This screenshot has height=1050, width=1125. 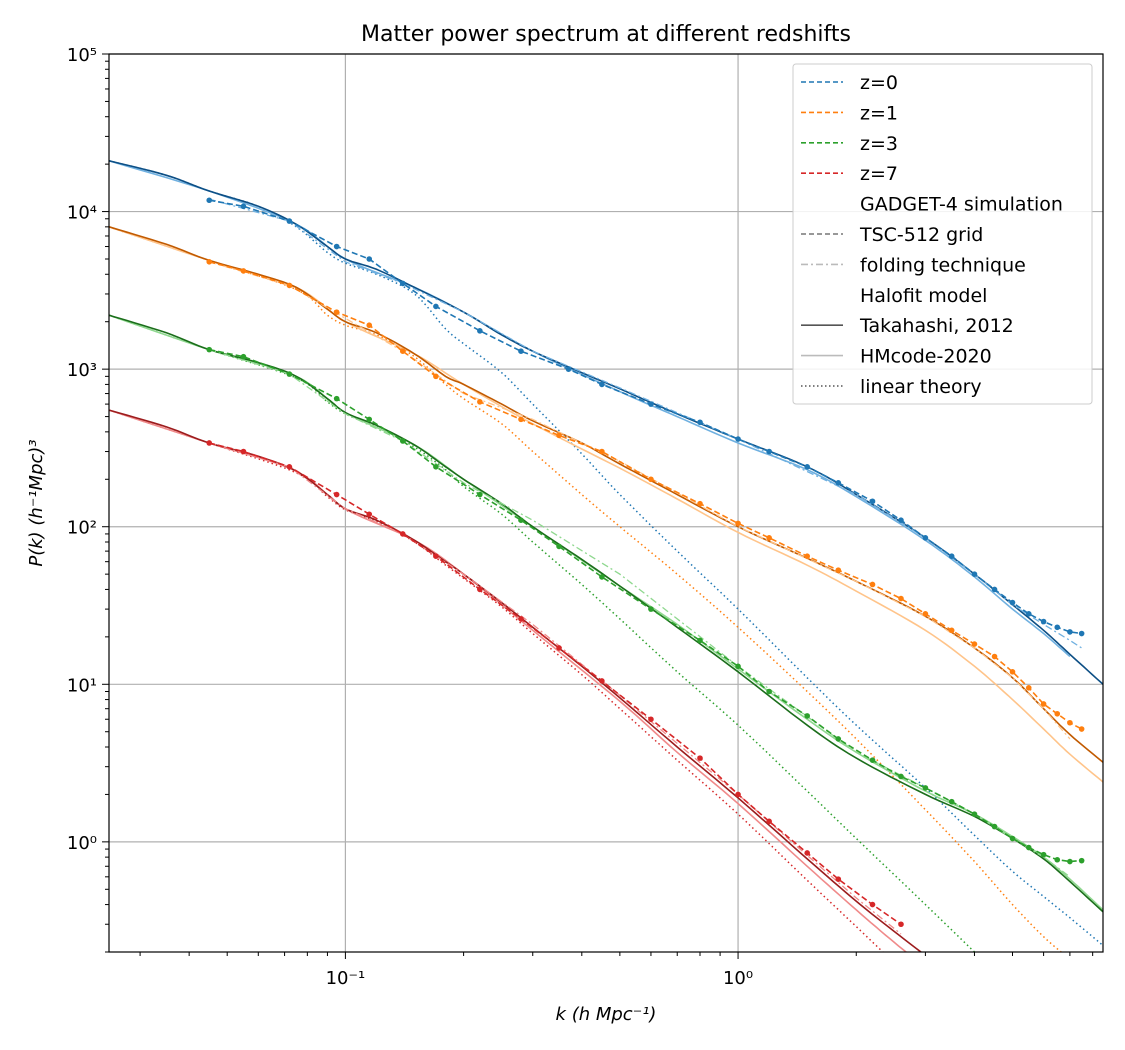 What do you see at coordinates (82, 528) in the screenshot?
I see `y-tick-label: 10²` at bounding box center [82, 528].